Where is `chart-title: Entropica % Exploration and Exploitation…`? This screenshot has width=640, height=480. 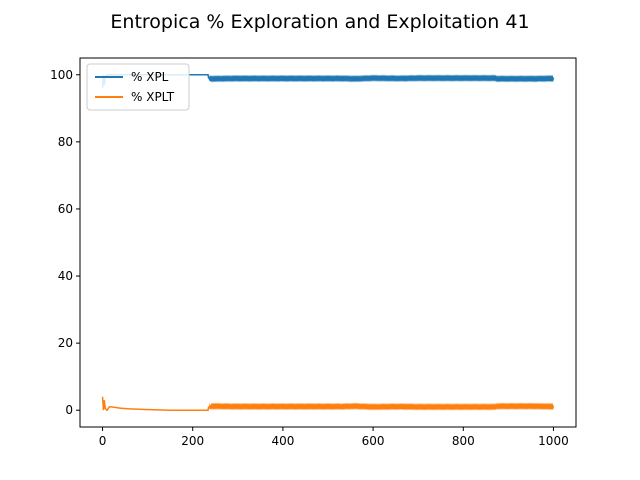
chart-title: Entropica % Exploration and Exploitation… is located at coordinates (319, 22).